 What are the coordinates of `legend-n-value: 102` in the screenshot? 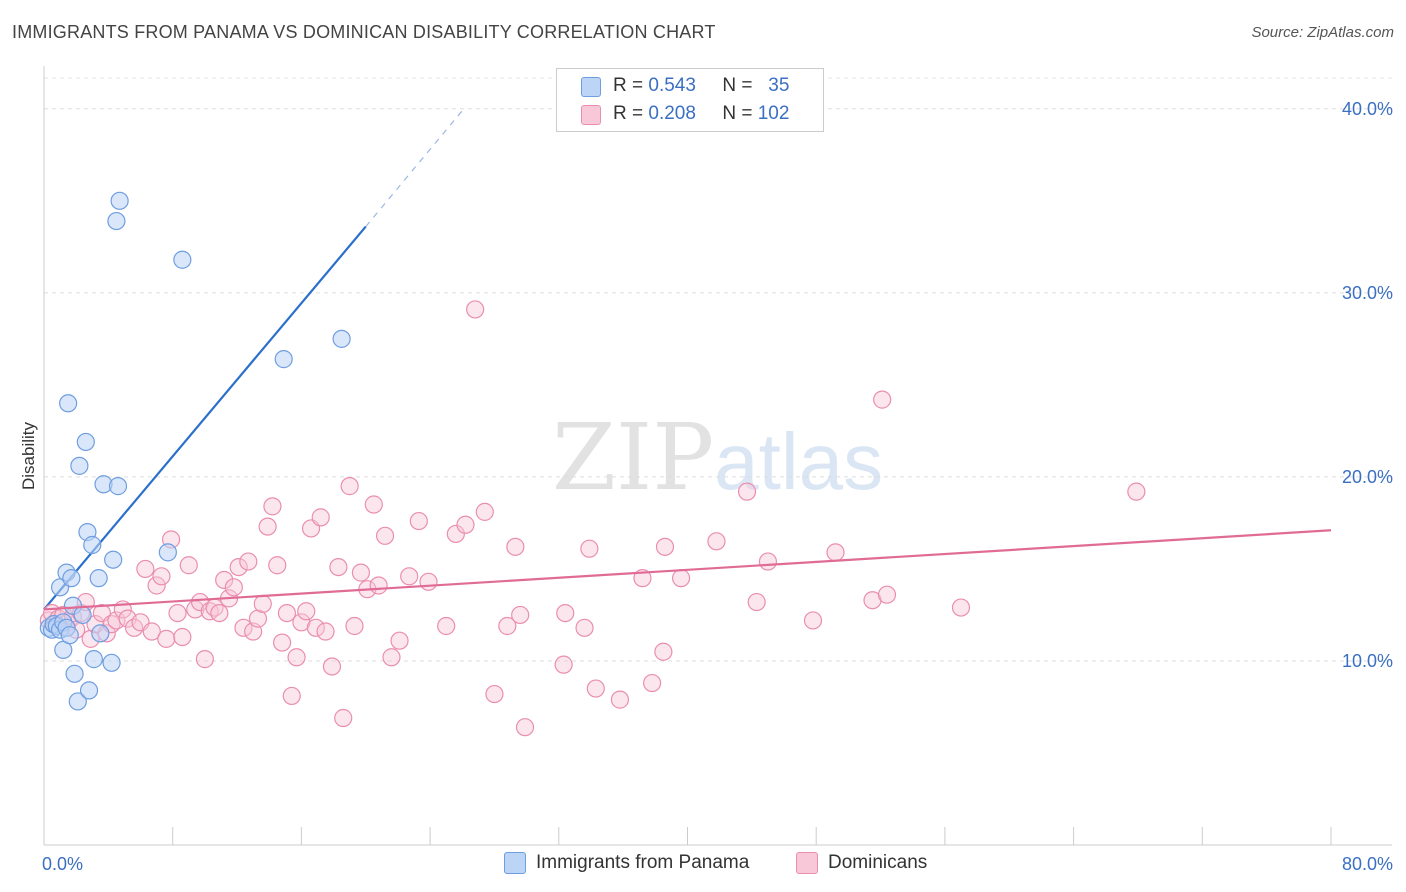 It's located at (773, 113).